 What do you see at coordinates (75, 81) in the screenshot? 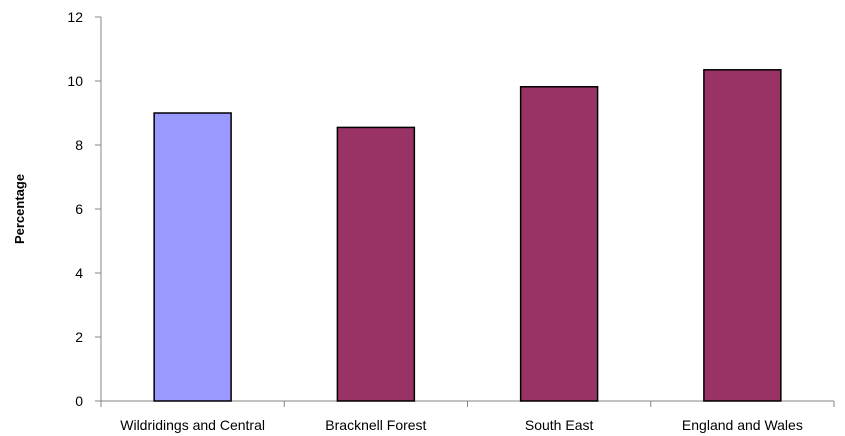
I see `y-tick-label: 10` at bounding box center [75, 81].